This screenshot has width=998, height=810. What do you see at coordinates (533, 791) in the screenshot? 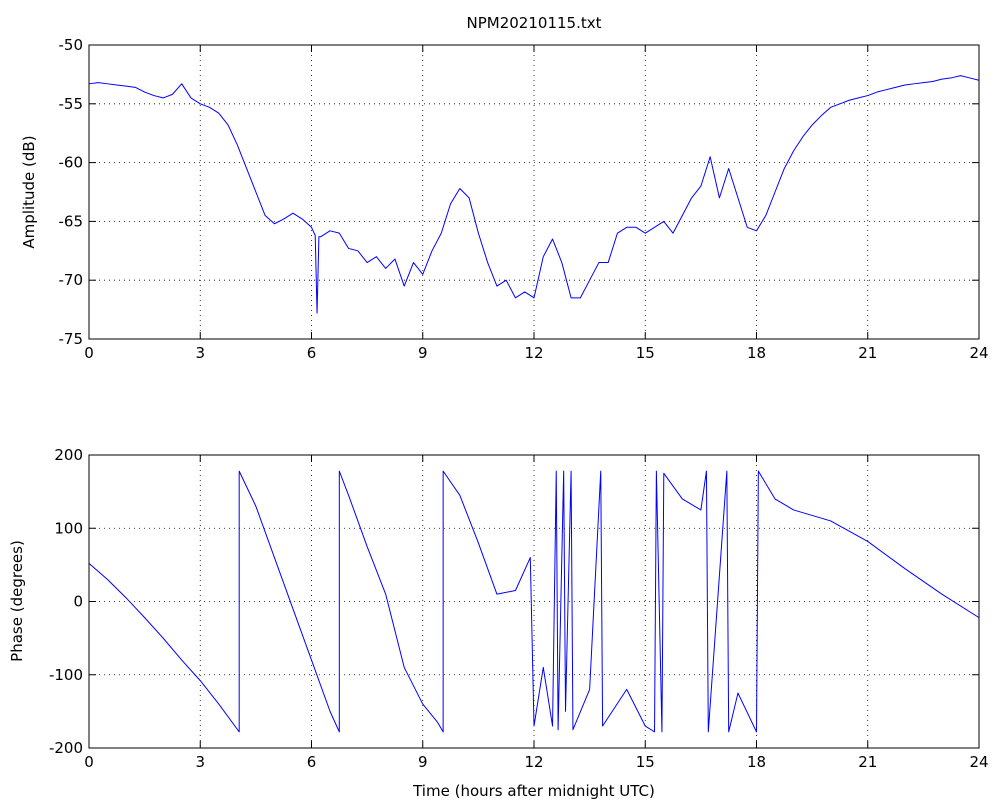
I see `x-axis-label: Time (hours after midnight UTC)` at bounding box center [533, 791].